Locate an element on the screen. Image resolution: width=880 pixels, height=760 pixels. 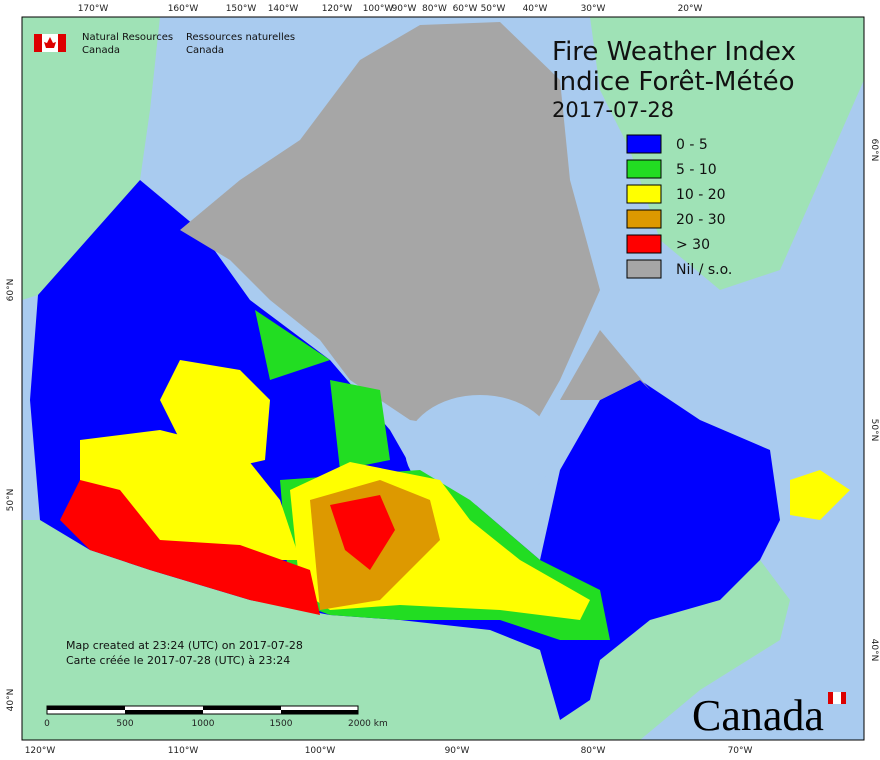
lon-label: 140°W is located at coordinates (283, 9).